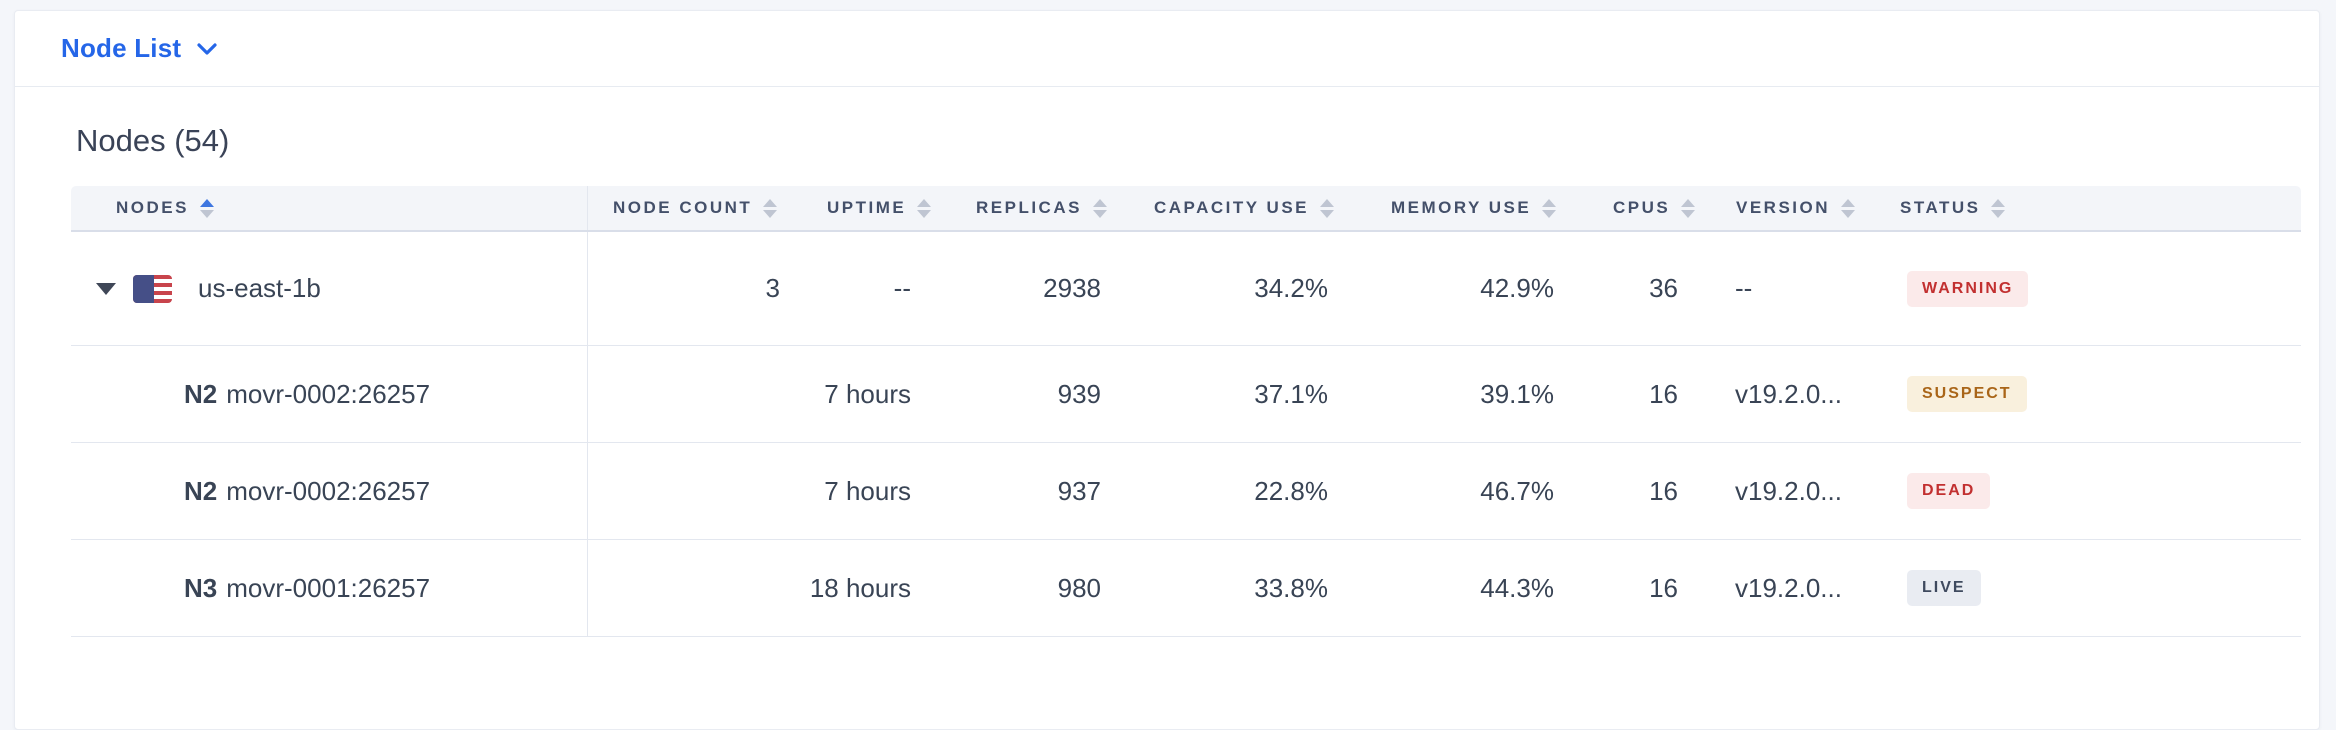 The image size is (2336, 730). What do you see at coordinates (2083, 588) in the screenshot?
I see `status-cell: LIVE` at bounding box center [2083, 588].